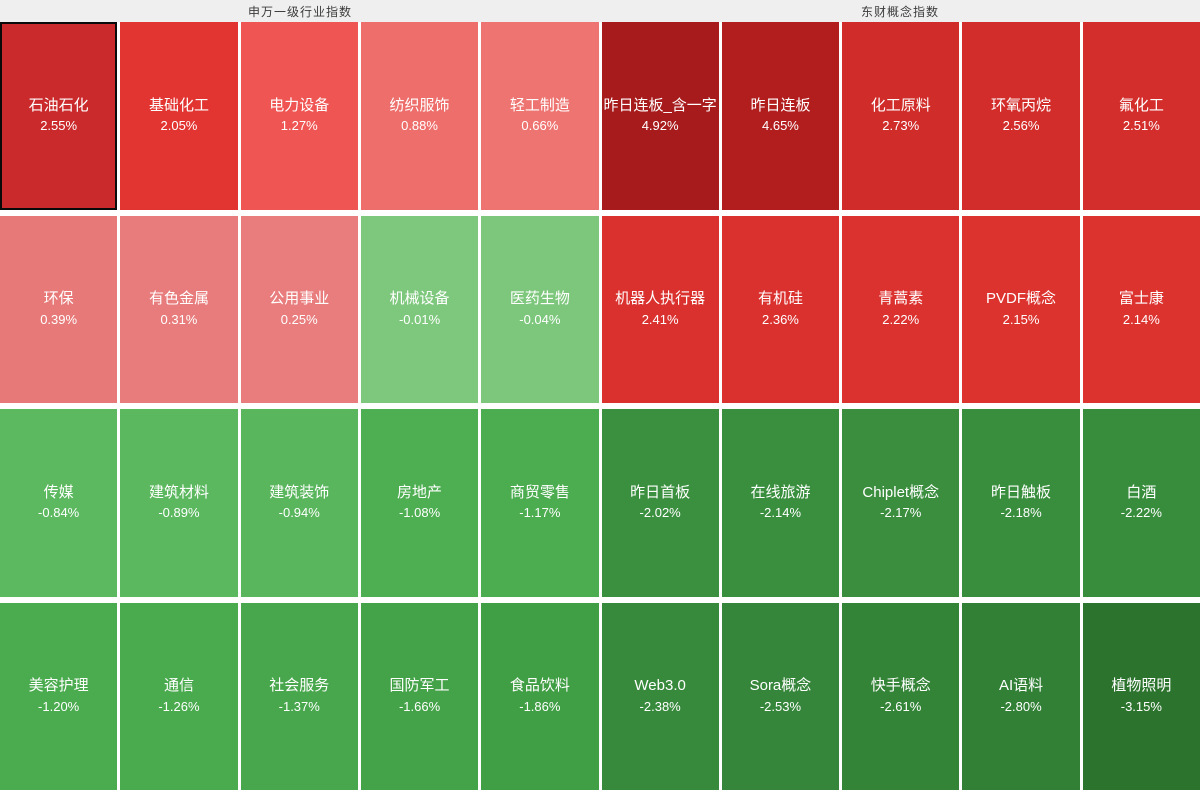 The width and height of the screenshot is (1200, 795). I want to click on tile-change: -1.37%, so click(299, 706).